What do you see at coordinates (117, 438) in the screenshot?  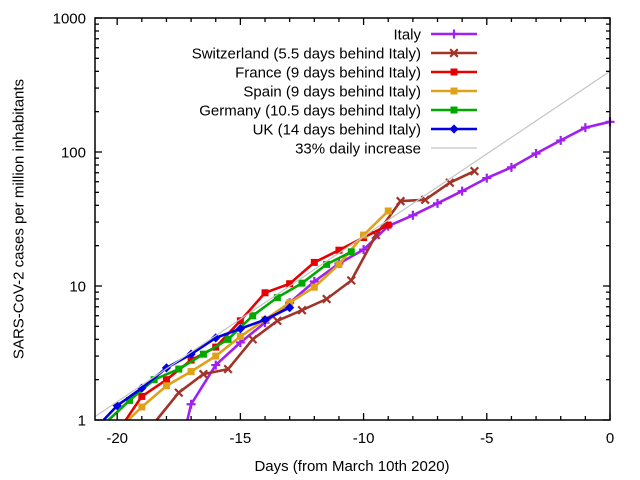 I see `x-tick-label: -20` at bounding box center [117, 438].